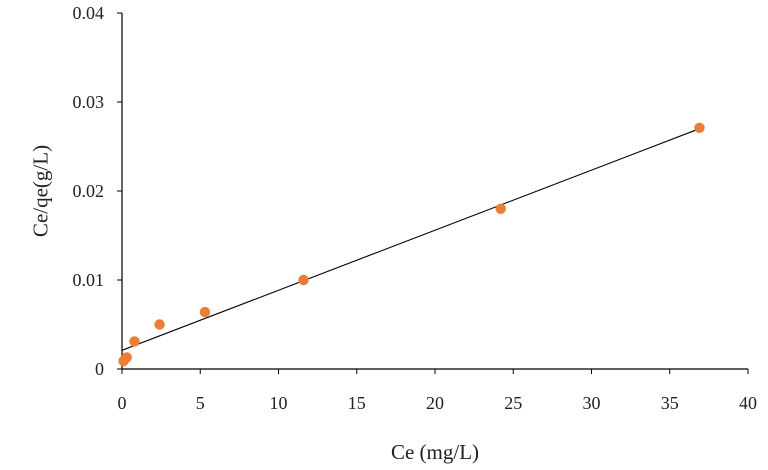  What do you see at coordinates (513, 403) in the screenshot?
I see `x-tick-label: 25` at bounding box center [513, 403].